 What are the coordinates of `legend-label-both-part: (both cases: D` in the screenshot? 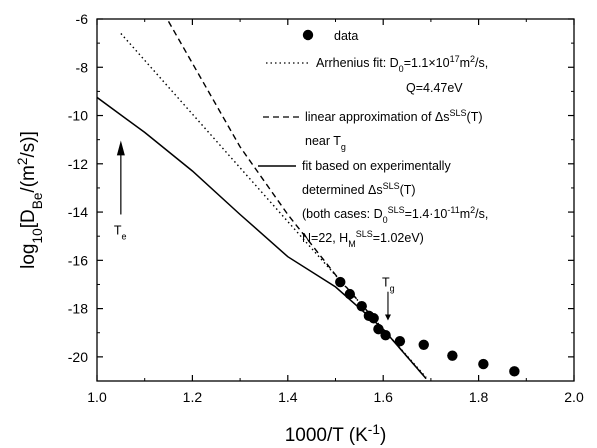 It's located at (342, 214).